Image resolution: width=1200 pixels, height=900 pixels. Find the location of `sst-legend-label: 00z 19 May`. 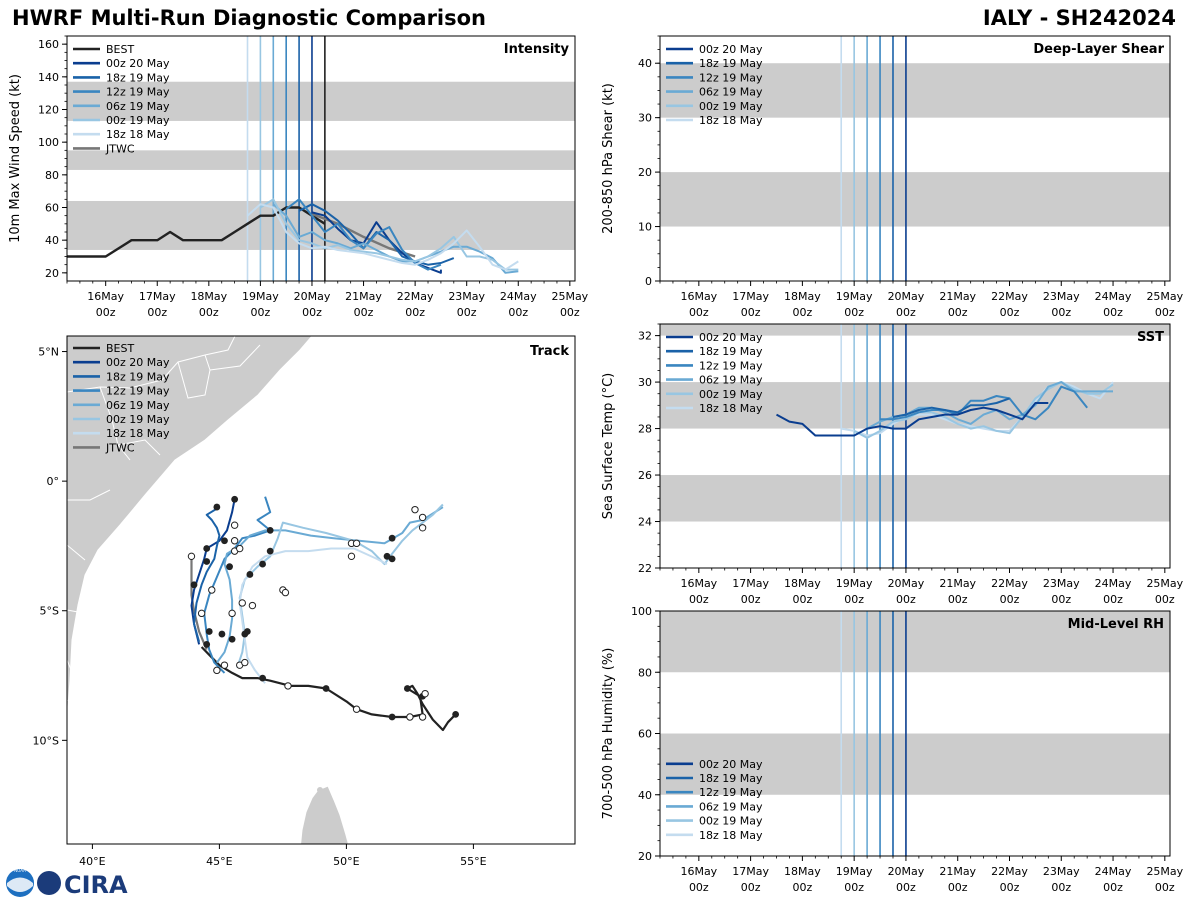

sst-legend-label: 00z 19 May is located at coordinates (731, 394).